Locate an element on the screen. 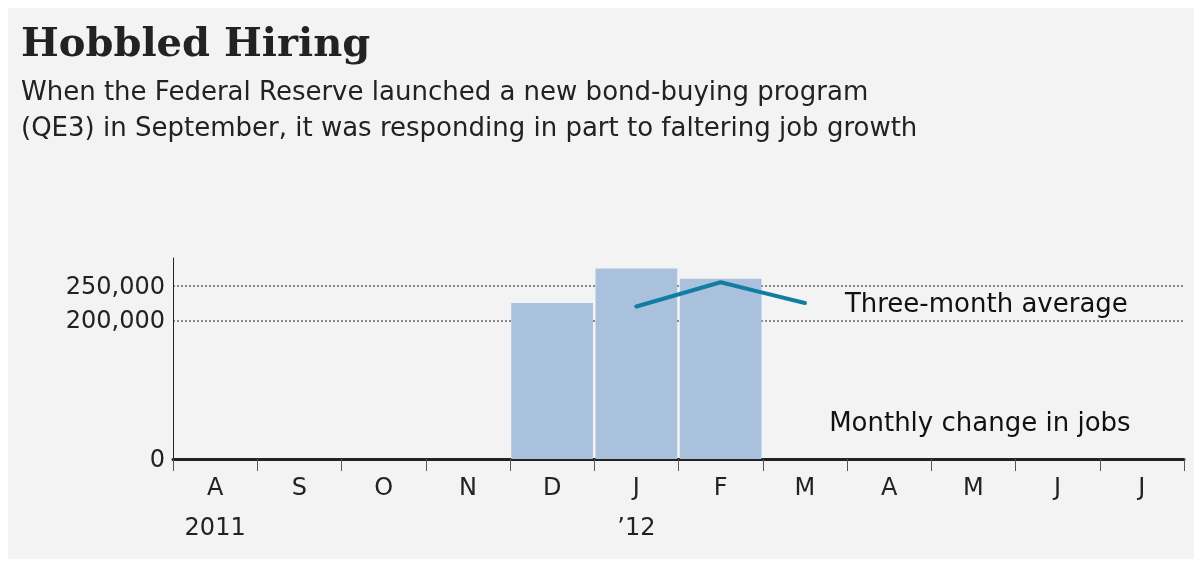  y-tick-label: 0 is located at coordinates (157, 459).